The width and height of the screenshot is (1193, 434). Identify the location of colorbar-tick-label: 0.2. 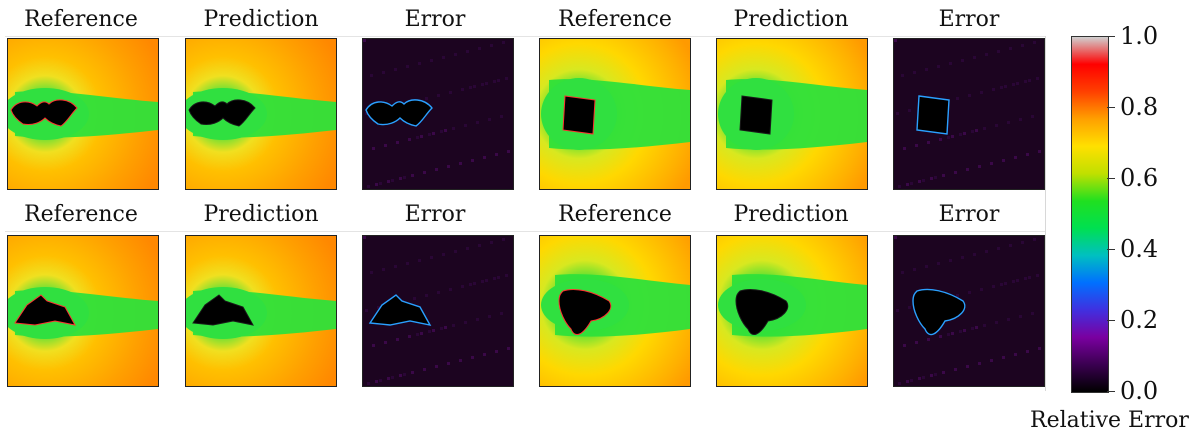
(1139, 320).